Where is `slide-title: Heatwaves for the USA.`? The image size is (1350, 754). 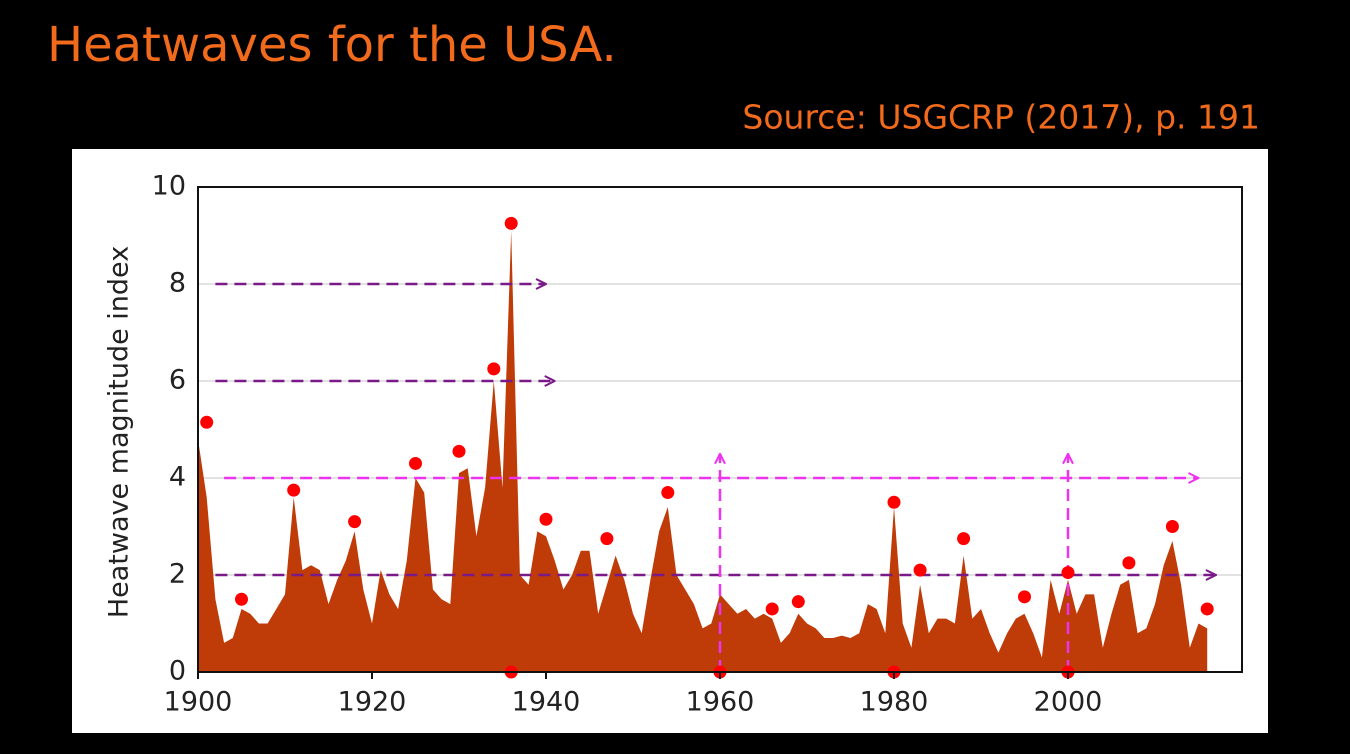 slide-title: Heatwaves for the USA. is located at coordinates (332, 45).